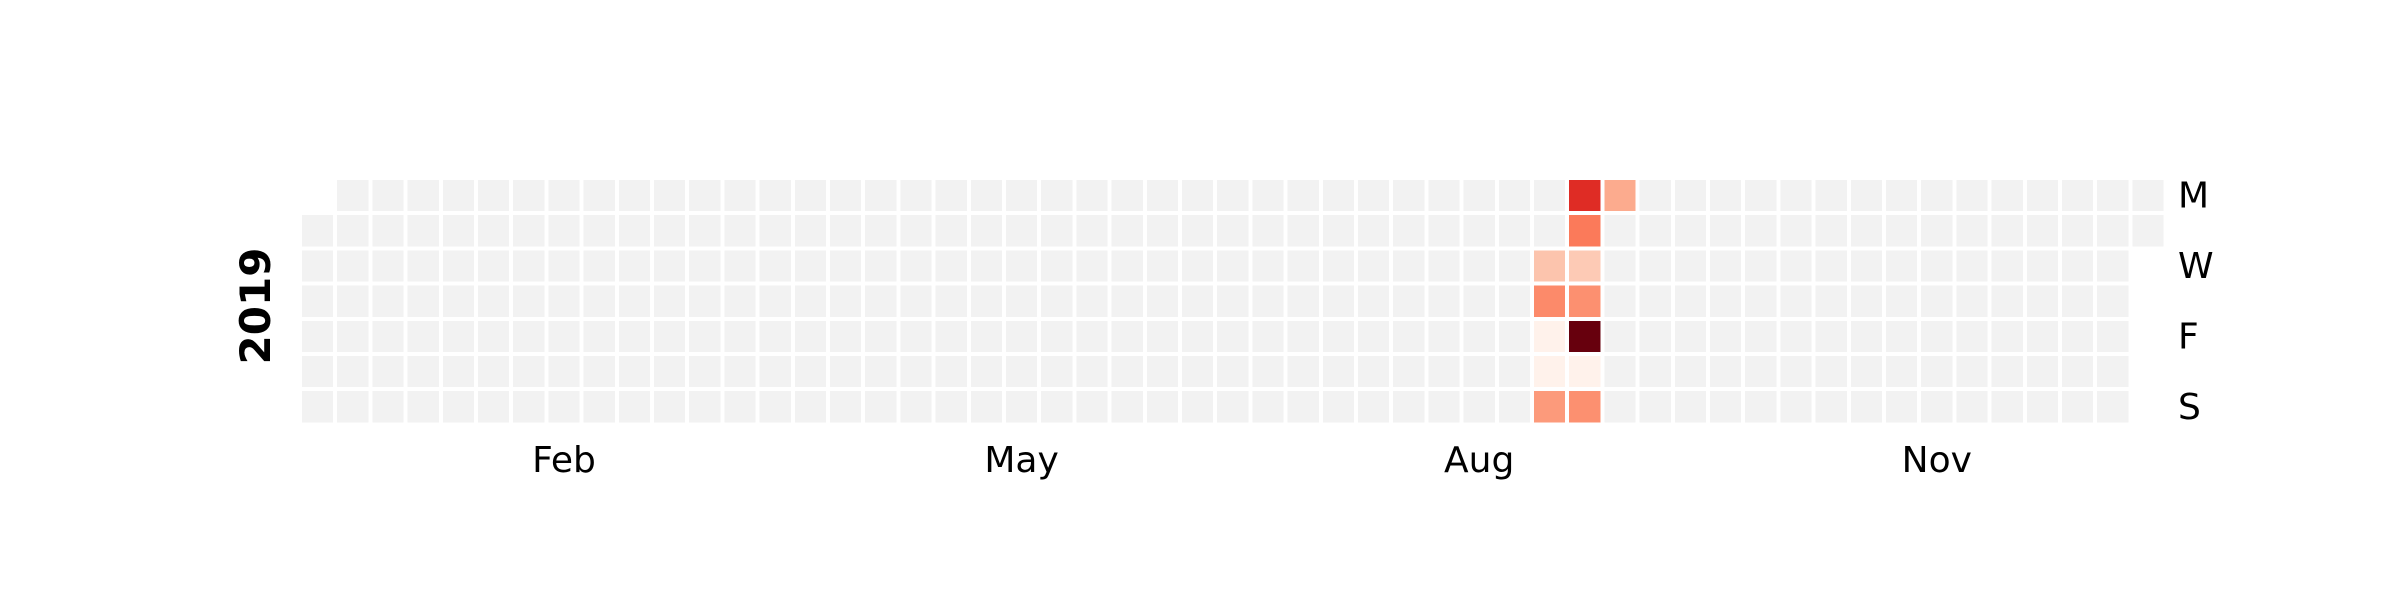  I want to click on year-label: 2019, so click(255, 306).